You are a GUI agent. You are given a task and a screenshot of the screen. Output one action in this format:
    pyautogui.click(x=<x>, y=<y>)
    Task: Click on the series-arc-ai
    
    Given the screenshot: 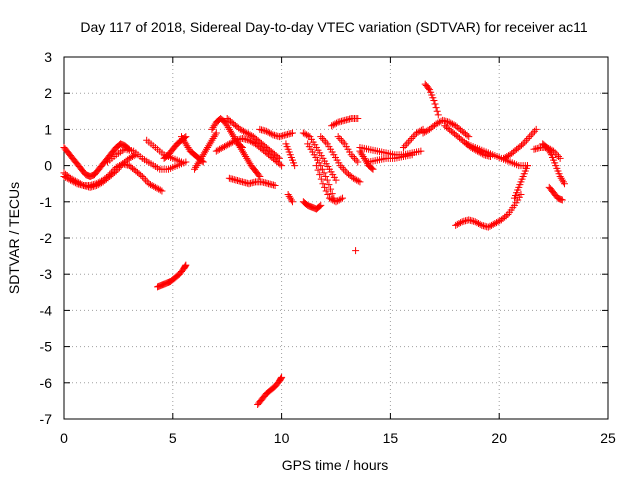 What is the action you would take?
    pyautogui.click(x=520, y=143)
    